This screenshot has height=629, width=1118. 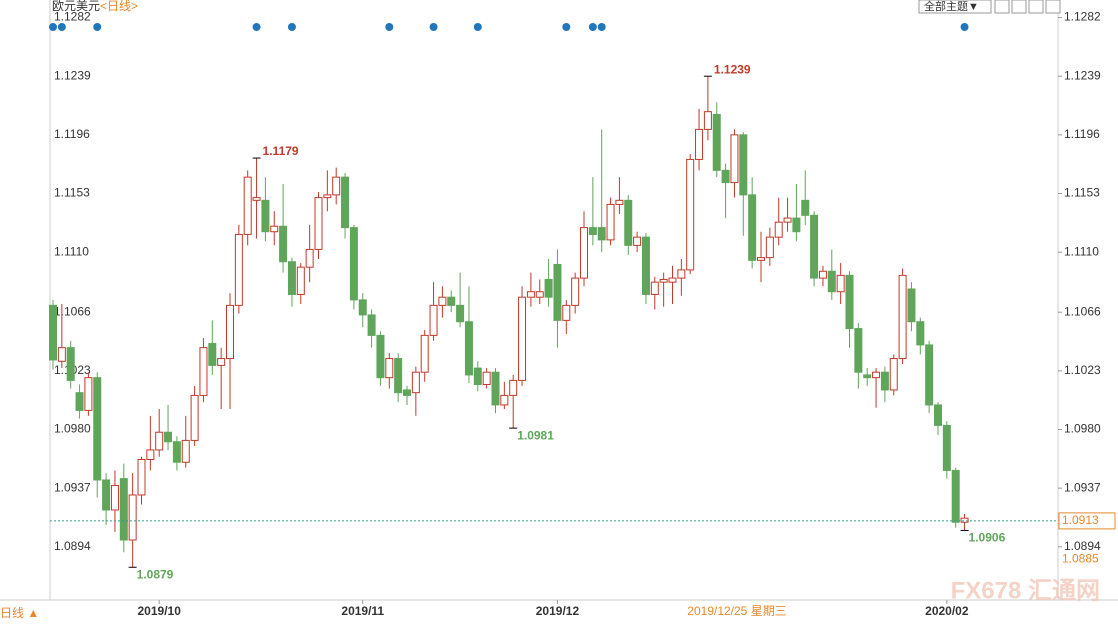 I want to click on x-tick-label: 2019/10, so click(x=160, y=611).